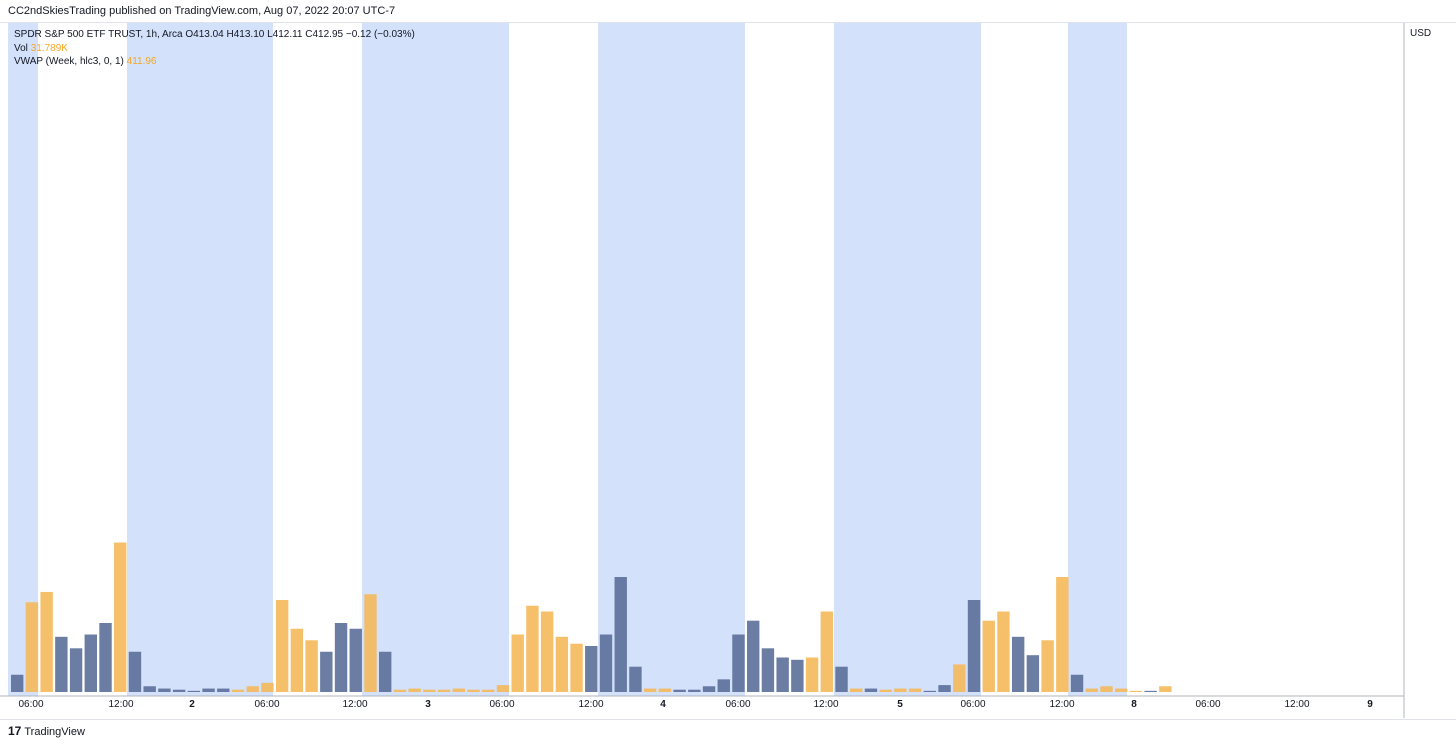  What do you see at coordinates (21, 48) in the screenshot?
I see `legend-volume-label: Vol` at bounding box center [21, 48].